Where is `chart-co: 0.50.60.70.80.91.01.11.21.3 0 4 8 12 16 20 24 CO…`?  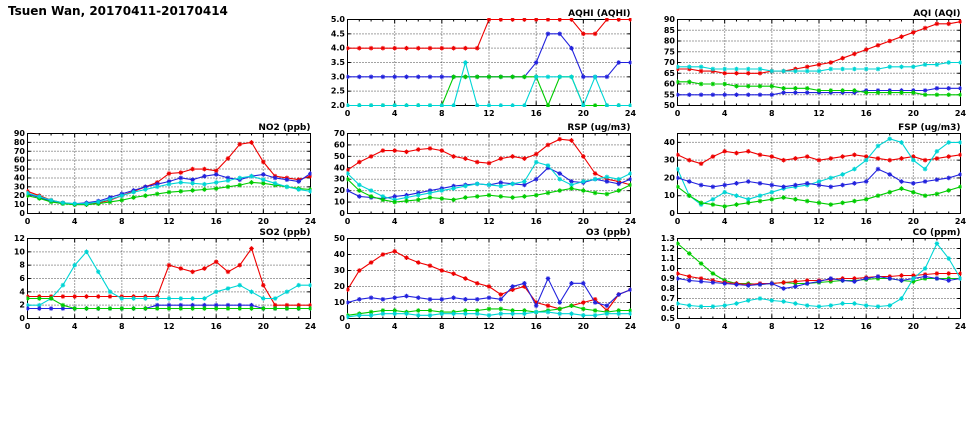 chart-co: 0.50.60.70.80.91.01.11.21.3 0 4 8 12 16 20 24 CO… is located at coordinates (814, 279).